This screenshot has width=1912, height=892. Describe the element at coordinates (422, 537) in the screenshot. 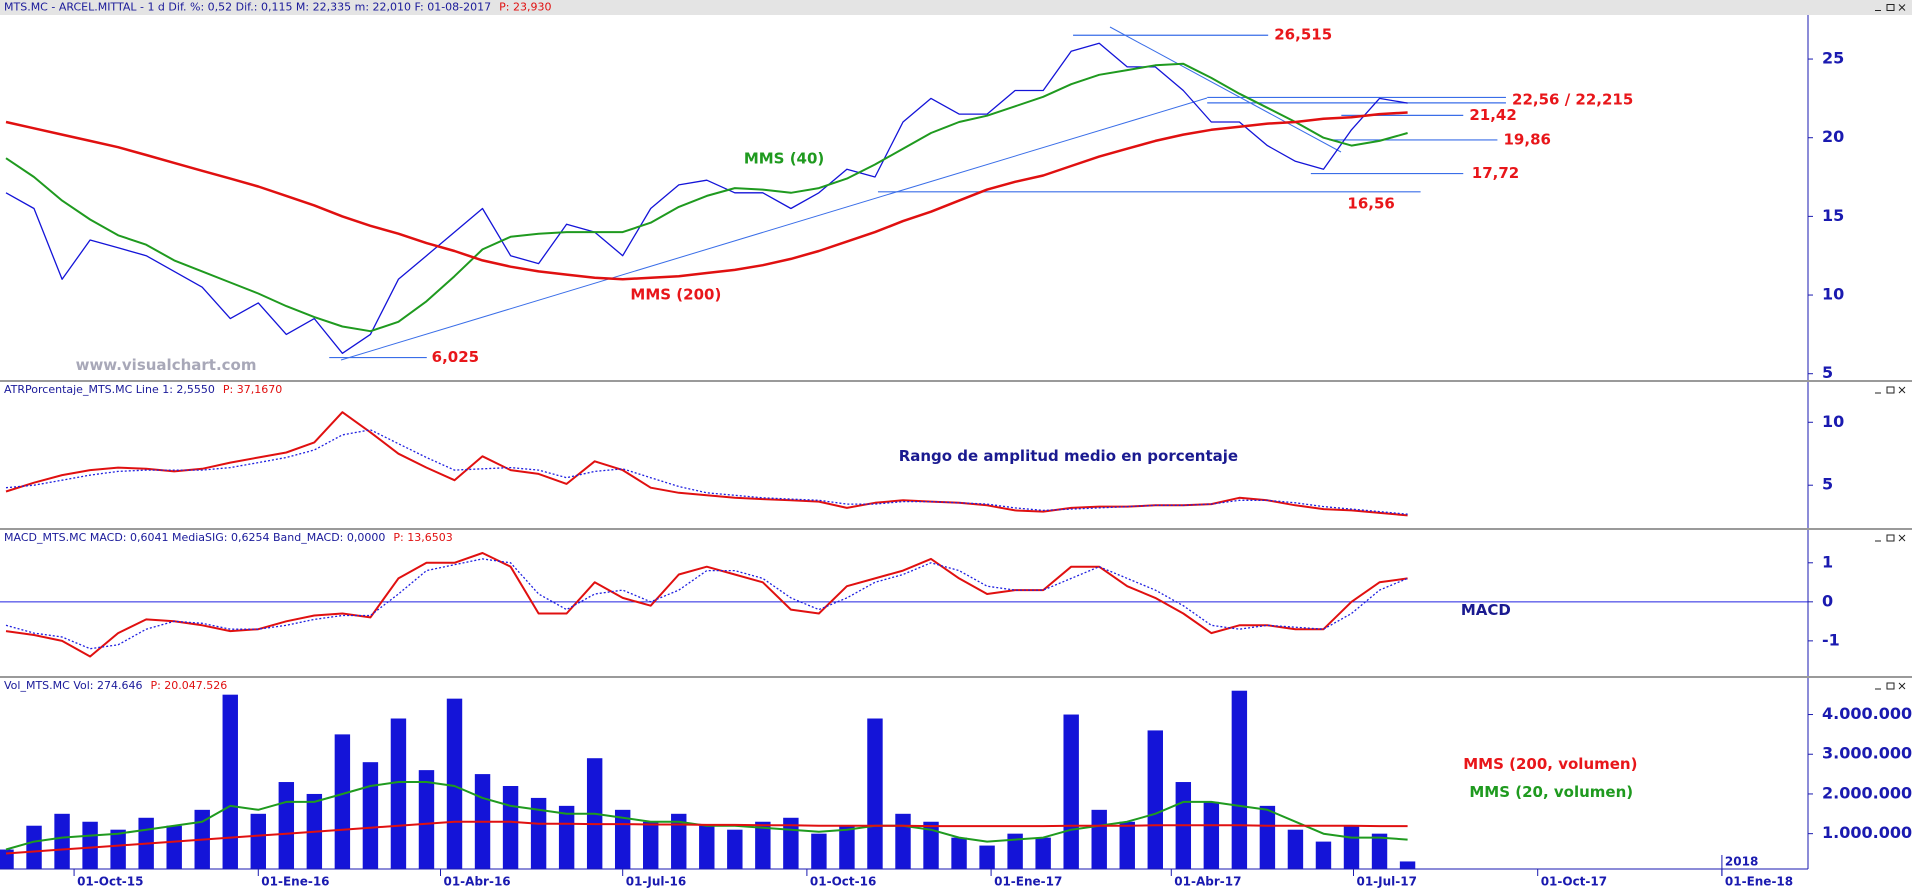

I see `header-price: P: 13,6503` at that location.